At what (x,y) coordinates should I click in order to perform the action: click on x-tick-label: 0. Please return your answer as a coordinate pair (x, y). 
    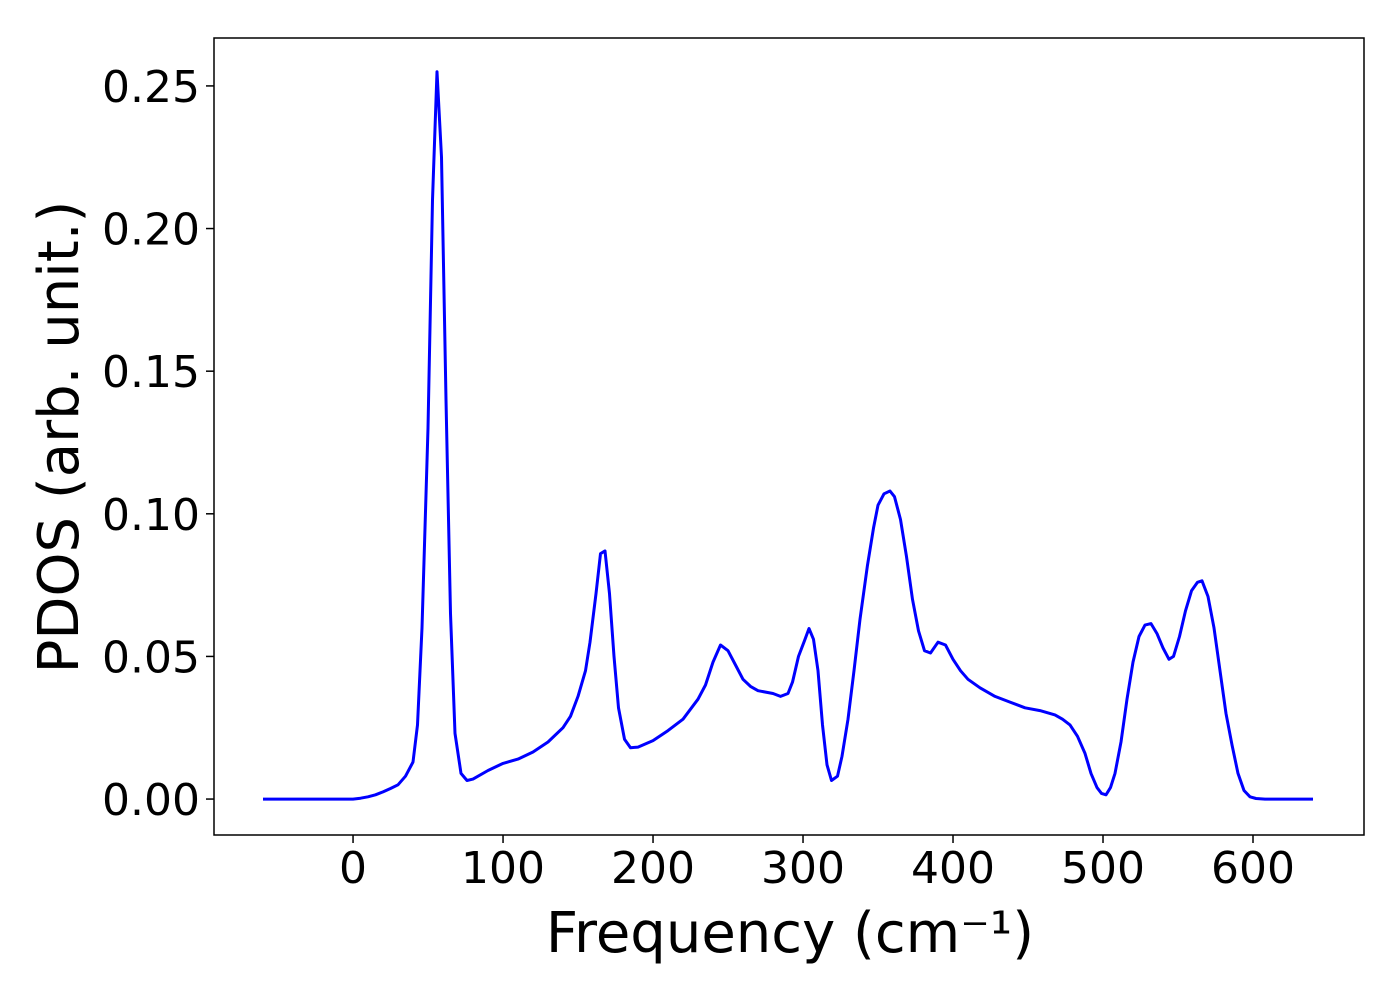
    Looking at the image, I should click on (353, 868).